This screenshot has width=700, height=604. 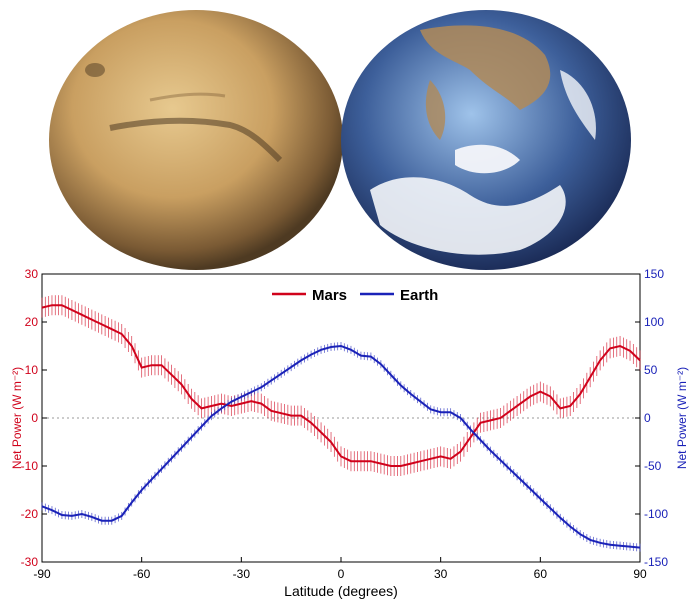 I want to click on y-left-tick-label: 10, so click(x=32, y=370).